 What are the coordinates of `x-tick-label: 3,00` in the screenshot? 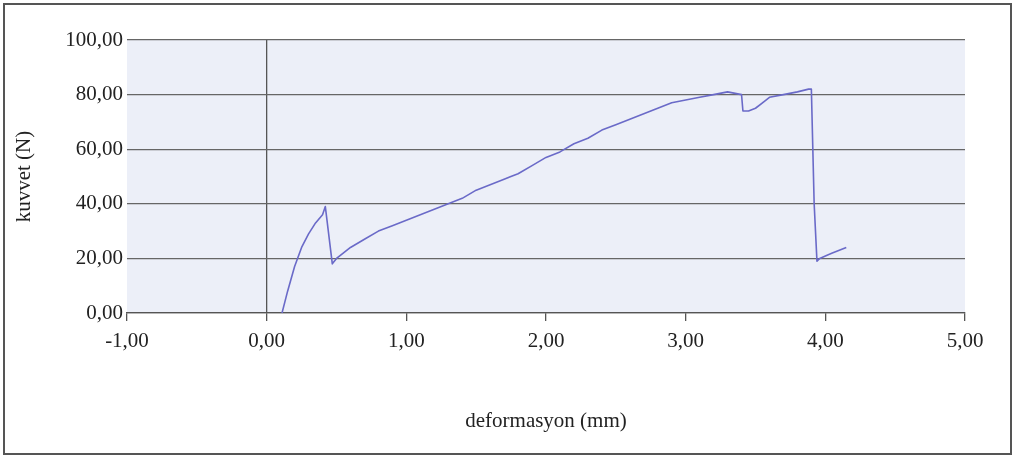 It's located at (686, 340).